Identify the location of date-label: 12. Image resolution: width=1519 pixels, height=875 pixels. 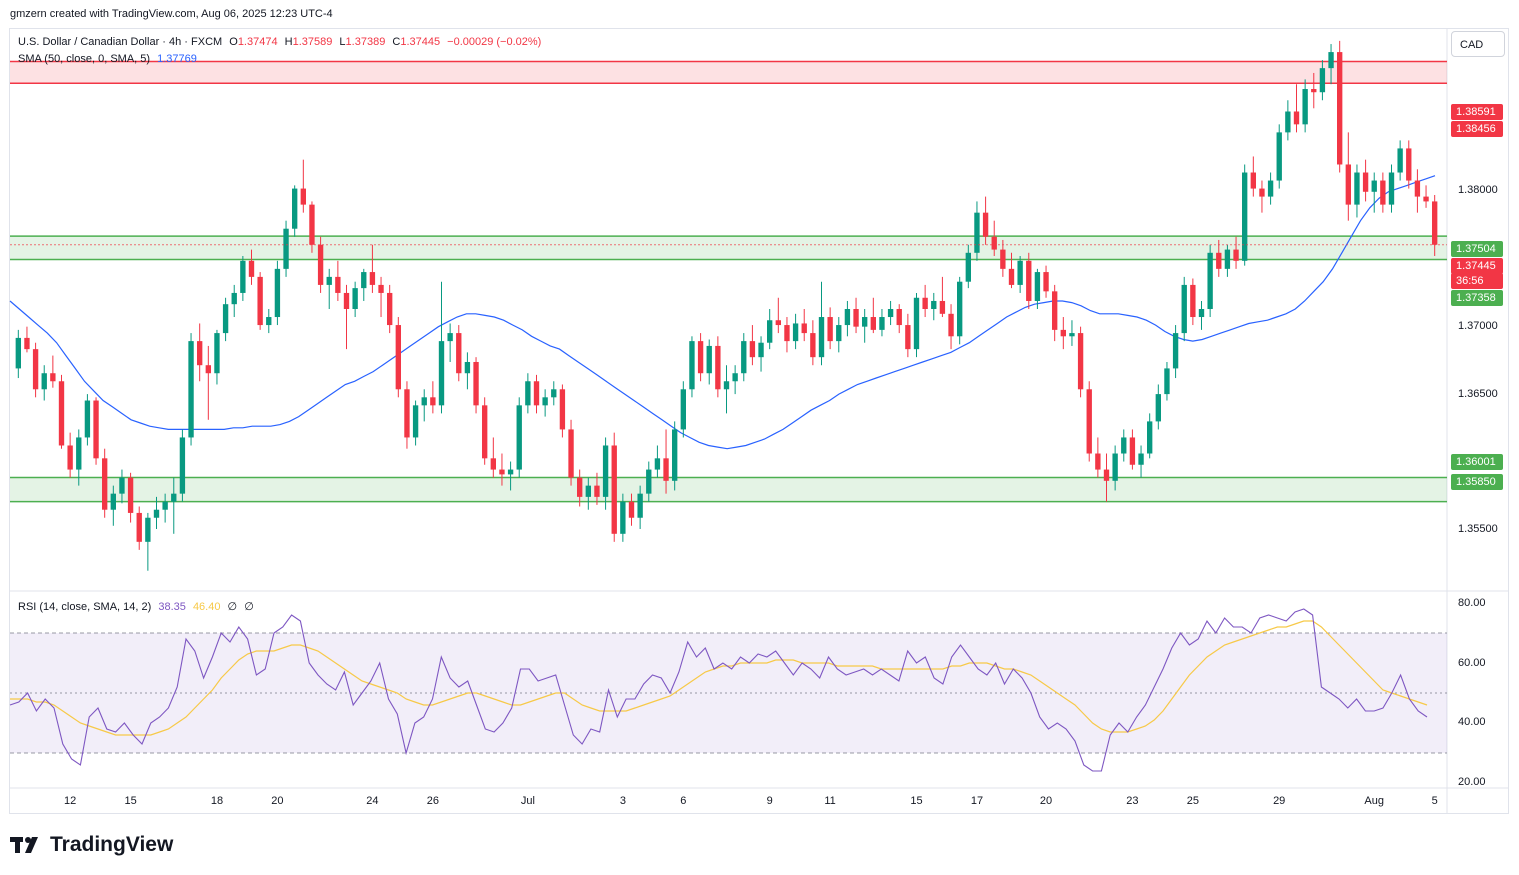
(70, 801).